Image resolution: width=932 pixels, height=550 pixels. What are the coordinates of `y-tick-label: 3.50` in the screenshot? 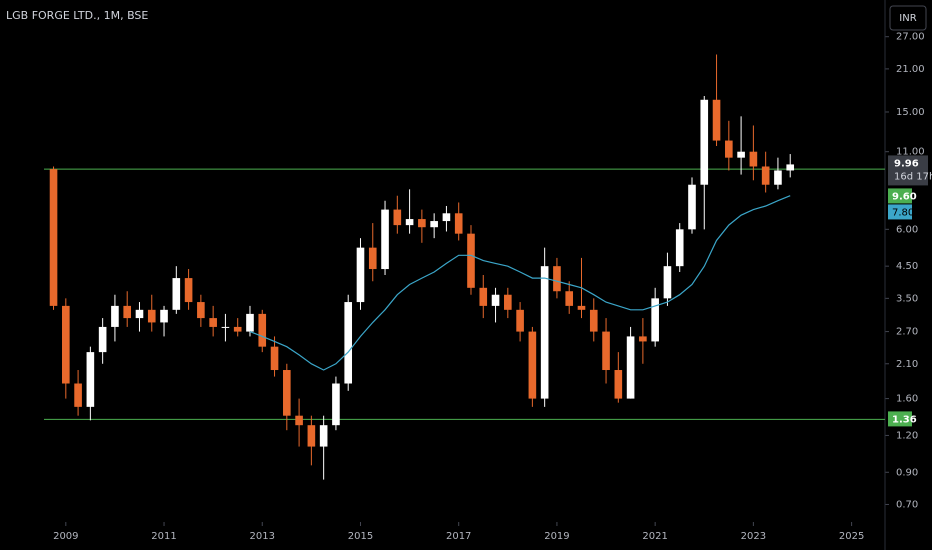 It's located at (907, 298).